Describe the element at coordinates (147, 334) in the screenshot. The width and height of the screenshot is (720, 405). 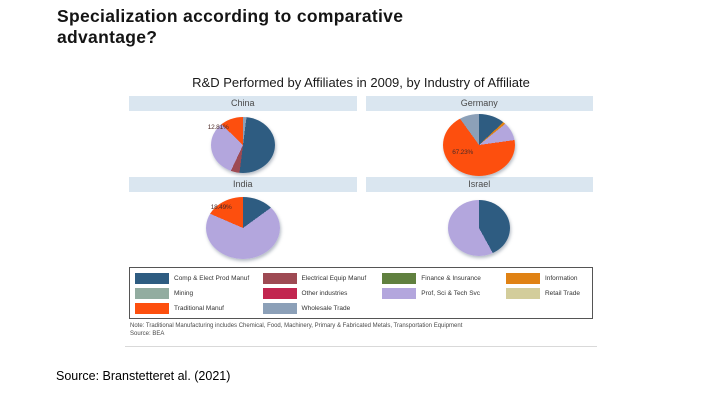
I see `note-source-line: Source: BEA` at that location.